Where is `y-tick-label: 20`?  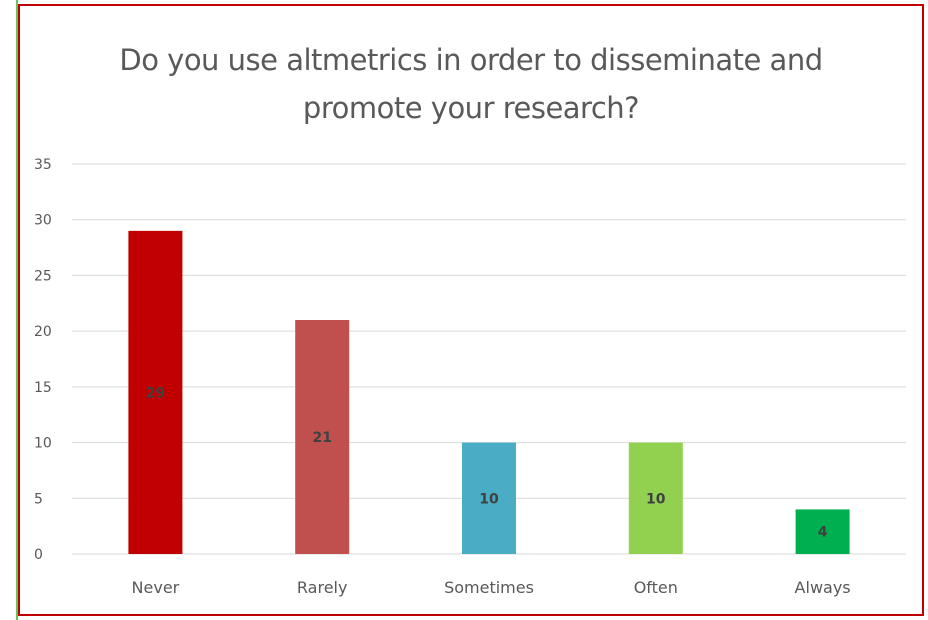 y-tick-label: 20 is located at coordinates (43, 332).